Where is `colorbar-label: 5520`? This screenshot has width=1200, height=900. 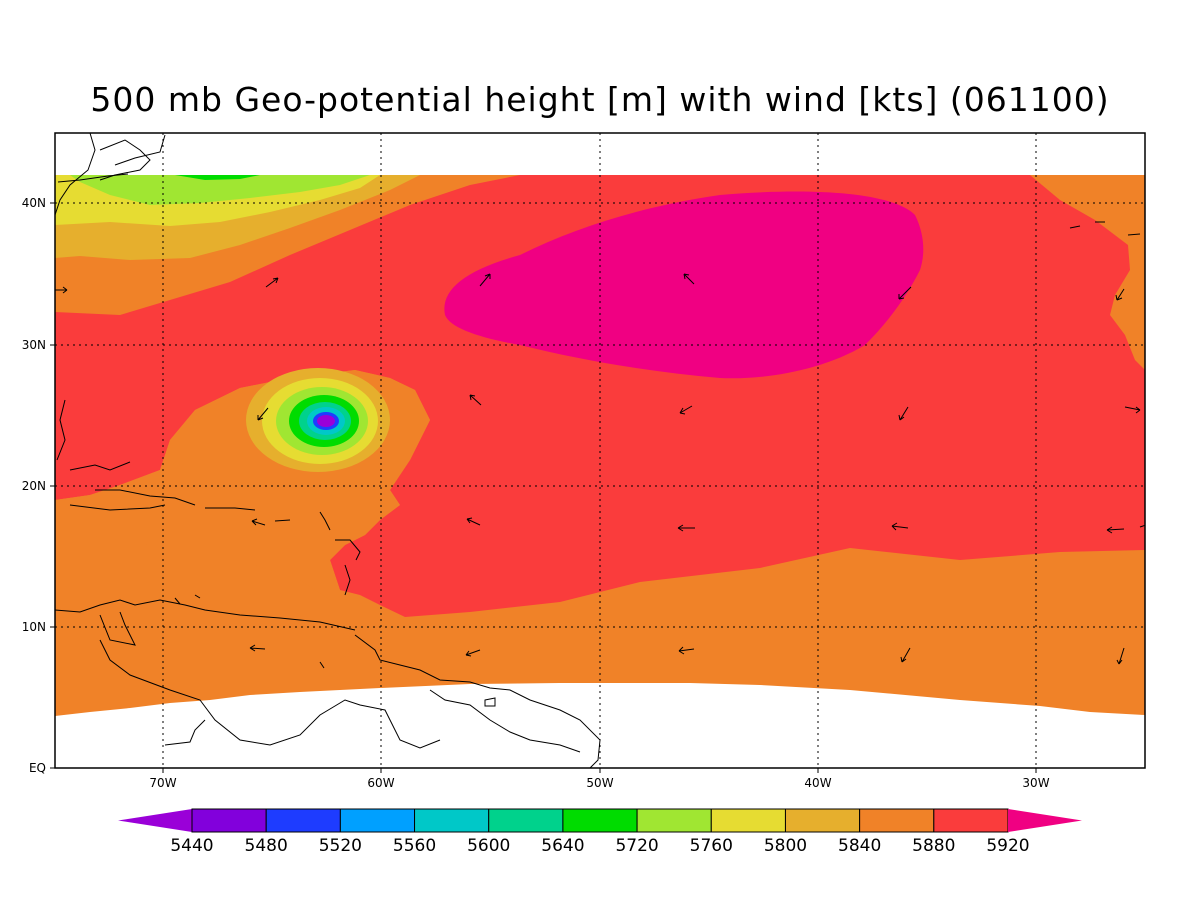
colorbar-label: 5520 is located at coordinates (340, 846).